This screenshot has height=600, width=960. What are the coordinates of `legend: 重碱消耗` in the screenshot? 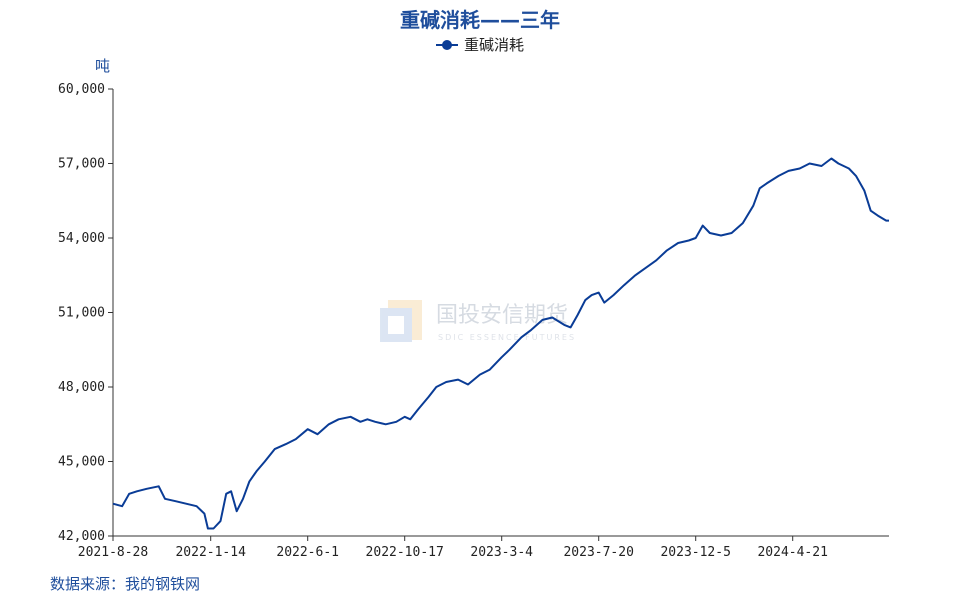 It's located at (480, 44).